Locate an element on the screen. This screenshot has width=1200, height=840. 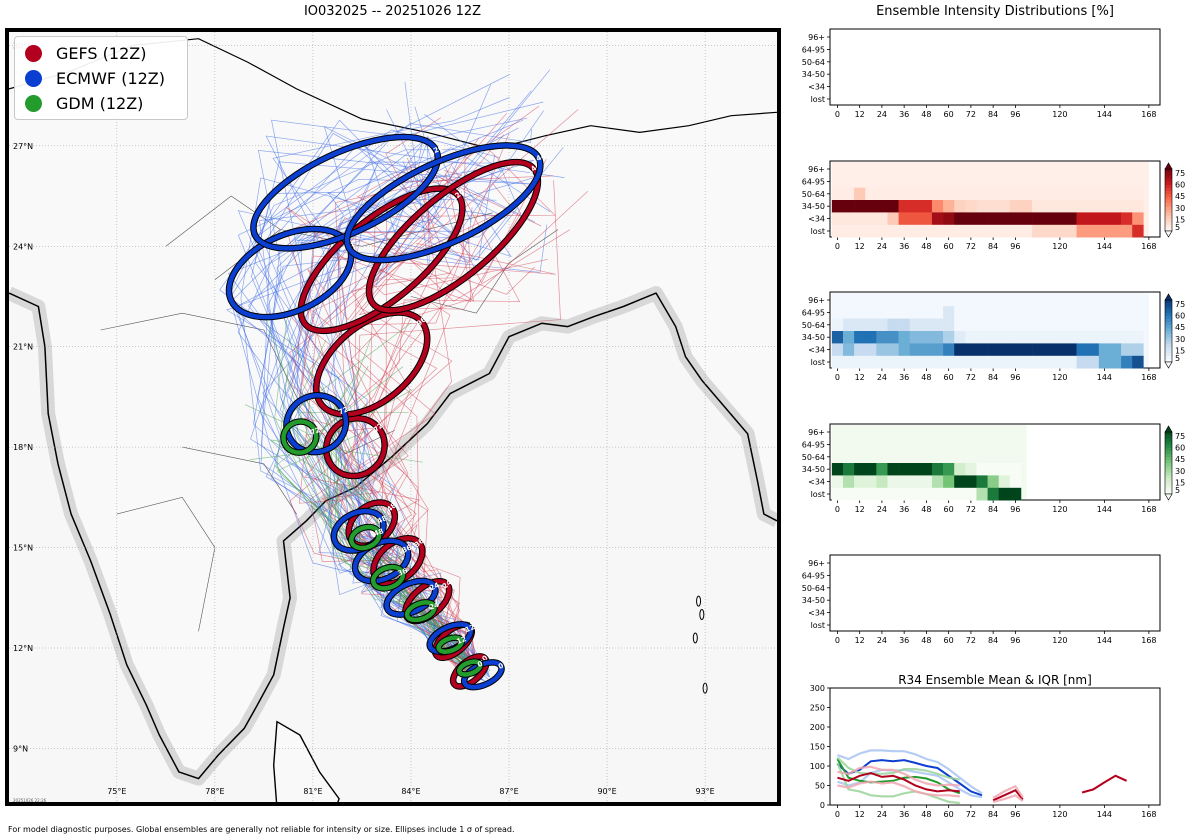
y-tick-label: 96+ is located at coordinates (816, 37).